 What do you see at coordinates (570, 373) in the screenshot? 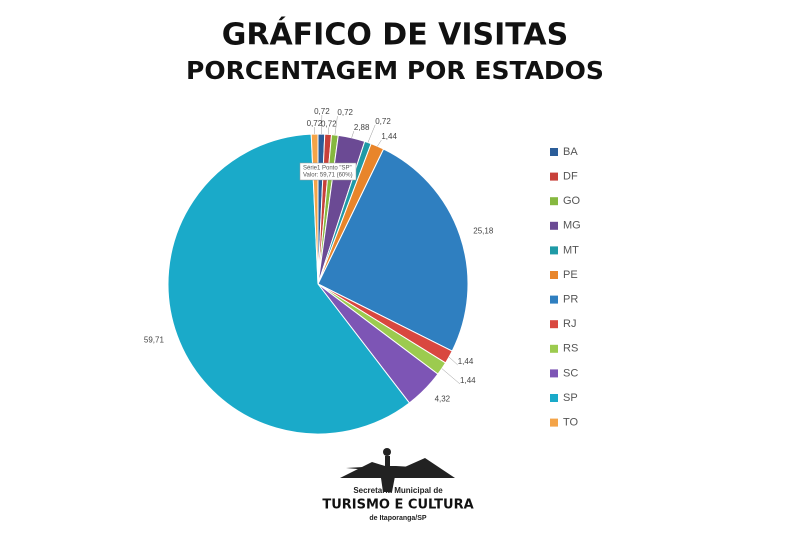
I see `legend-label: SC` at bounding box center [570, 373].